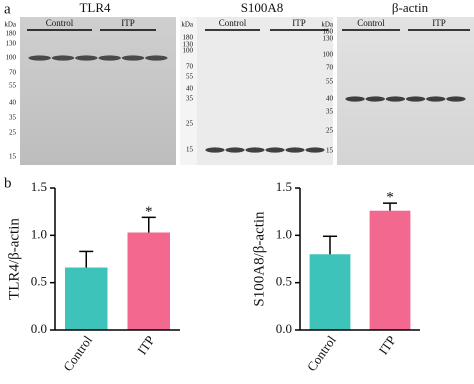 The image size is (474, 384). I want to click on y-axis-label: S100A8/β-actin, so click(259, 259).